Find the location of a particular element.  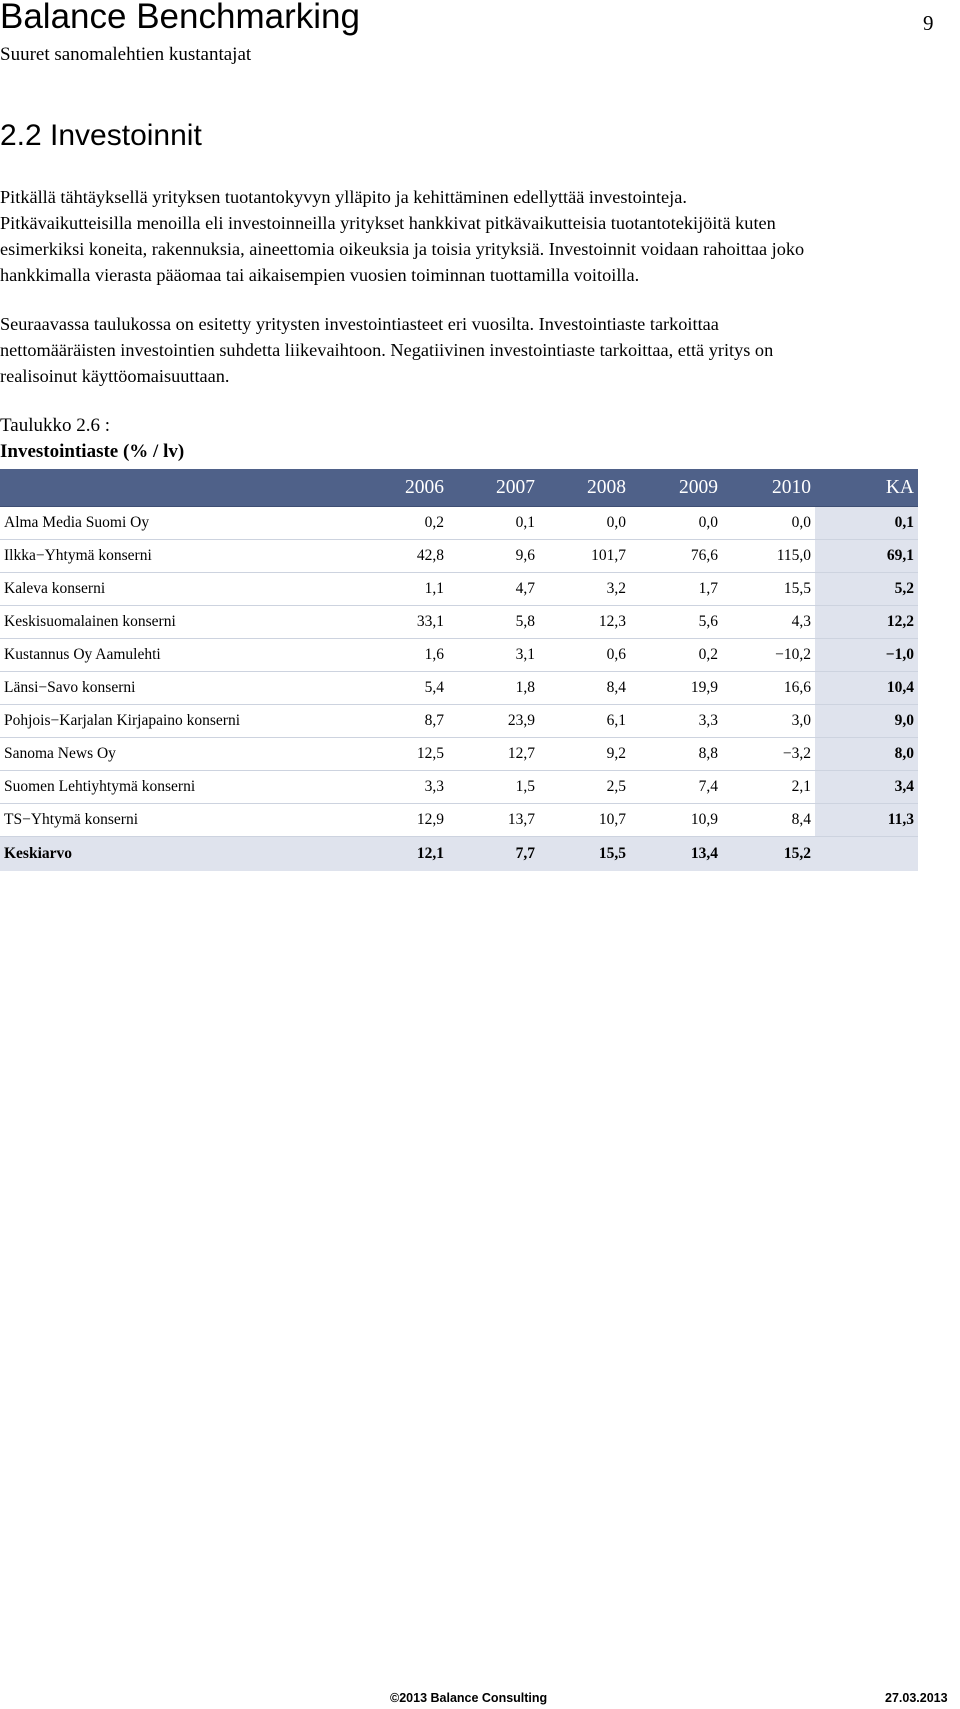

cell-ka is located at coordinates (866, 853).